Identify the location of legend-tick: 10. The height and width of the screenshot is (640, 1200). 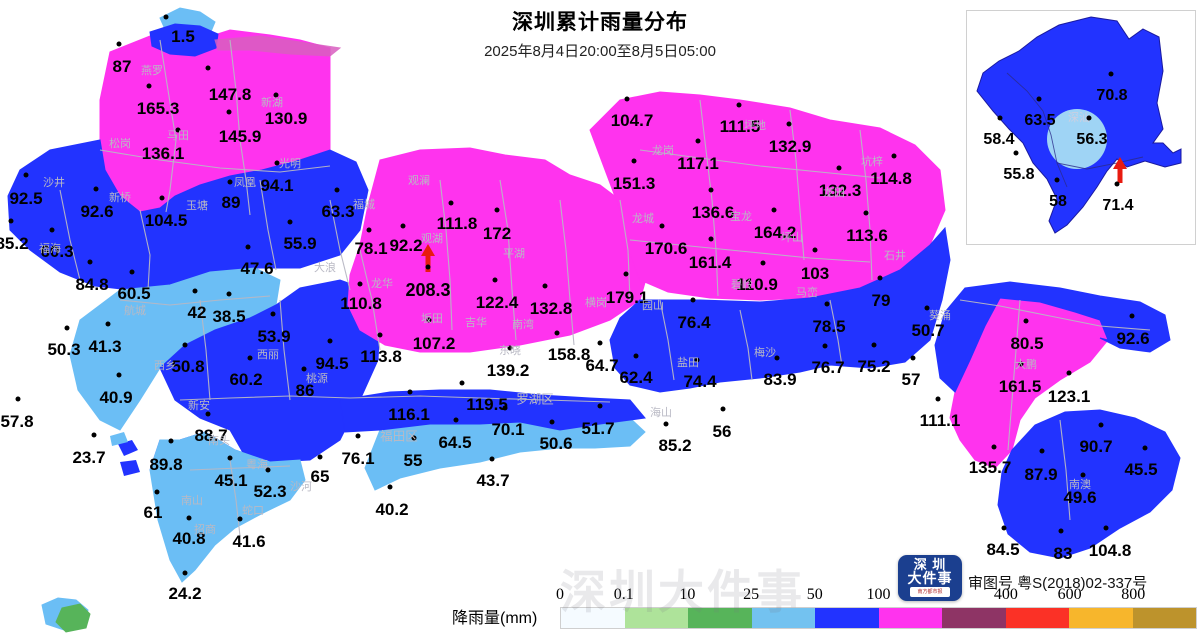
(687, 594).